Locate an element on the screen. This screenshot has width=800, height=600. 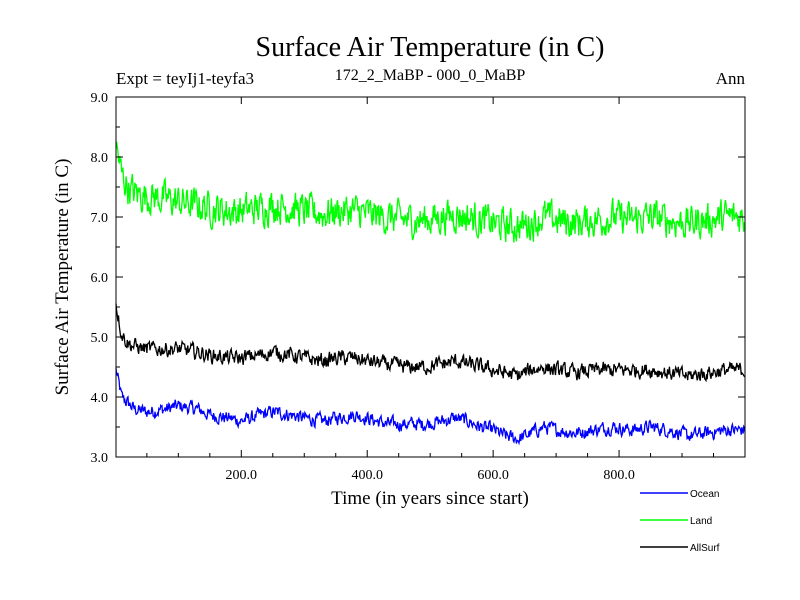
x-tick-label: 200.0 is located at coordinates (242, 475).